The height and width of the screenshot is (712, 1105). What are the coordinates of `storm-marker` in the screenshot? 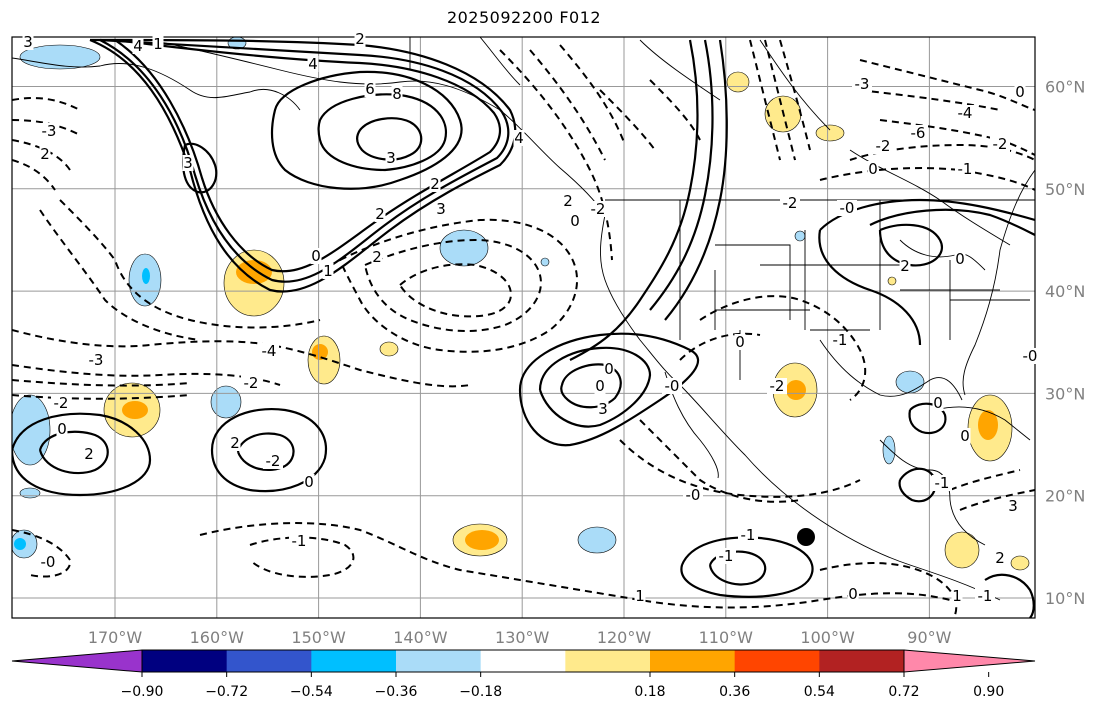 It's located at (806, 537).